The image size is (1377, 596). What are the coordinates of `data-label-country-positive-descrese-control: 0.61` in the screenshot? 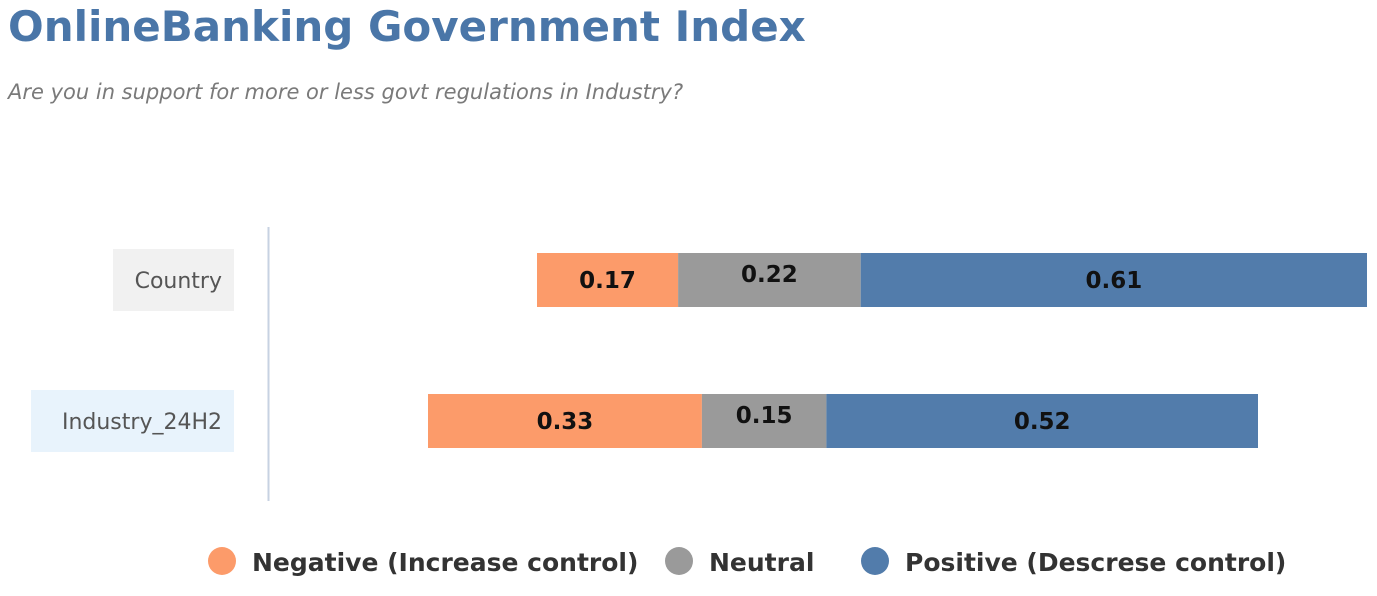 It's located at (1113, 281).